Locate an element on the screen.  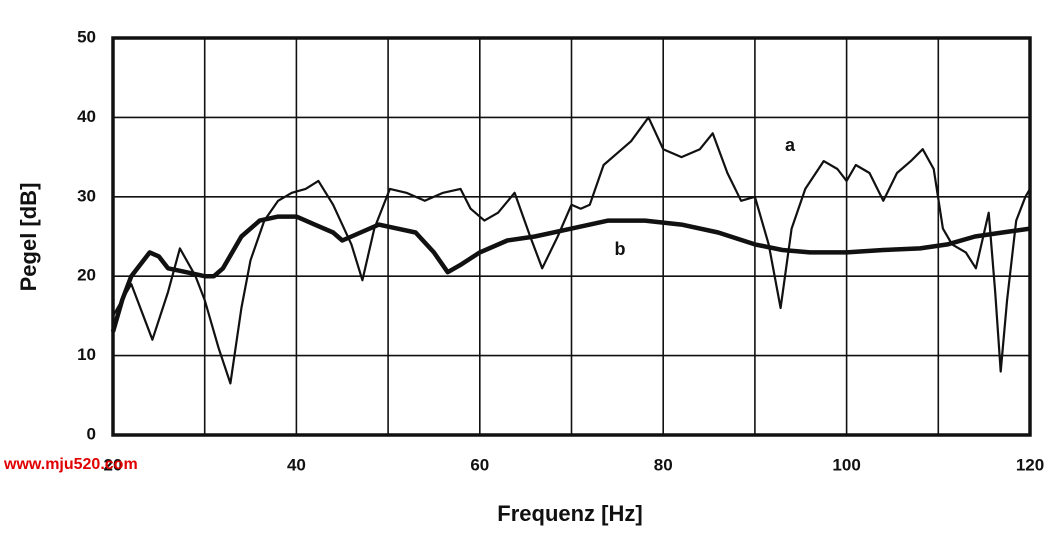
series-label: a is located at coordinates (790, 145).